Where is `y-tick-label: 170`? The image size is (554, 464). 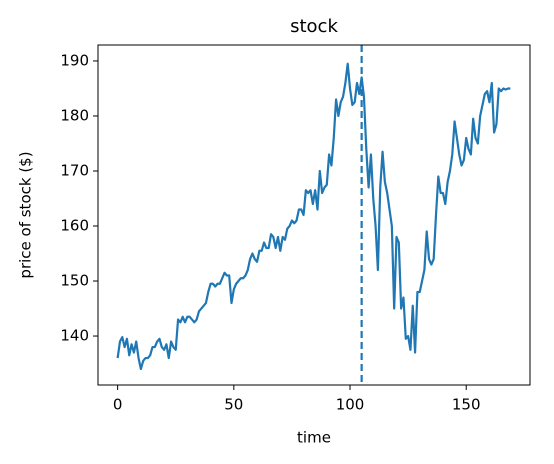
y-tick-label: 170 is located at coordinates (74, 170).